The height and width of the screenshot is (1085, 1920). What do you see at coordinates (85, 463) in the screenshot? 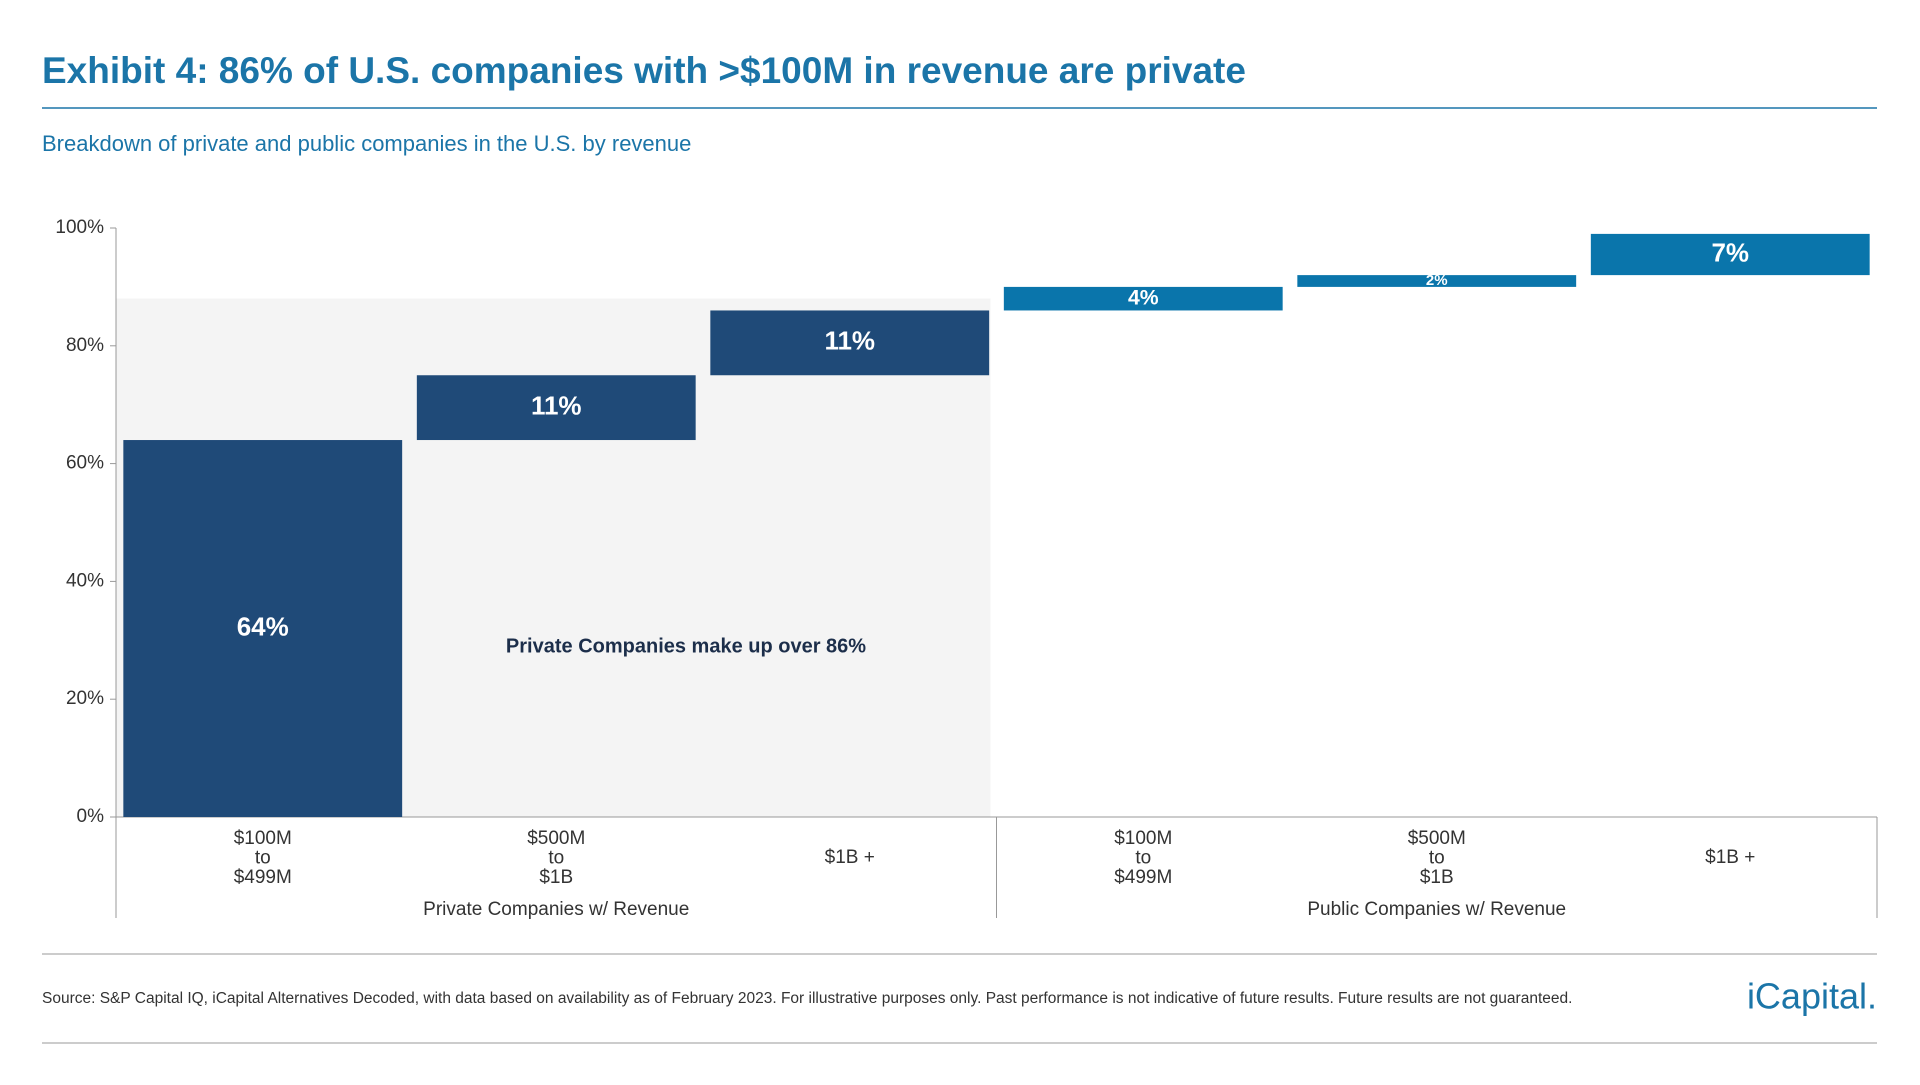
I see `y-tick-label: 60%` at bounding box center [85, 463].